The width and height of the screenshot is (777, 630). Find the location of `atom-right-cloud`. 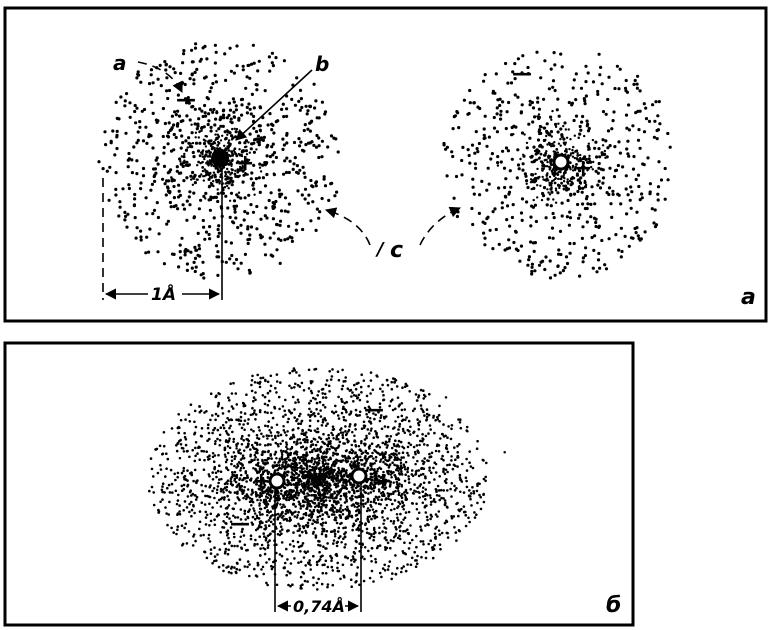

atom-right-cloud is located at coordinates (557, 165).